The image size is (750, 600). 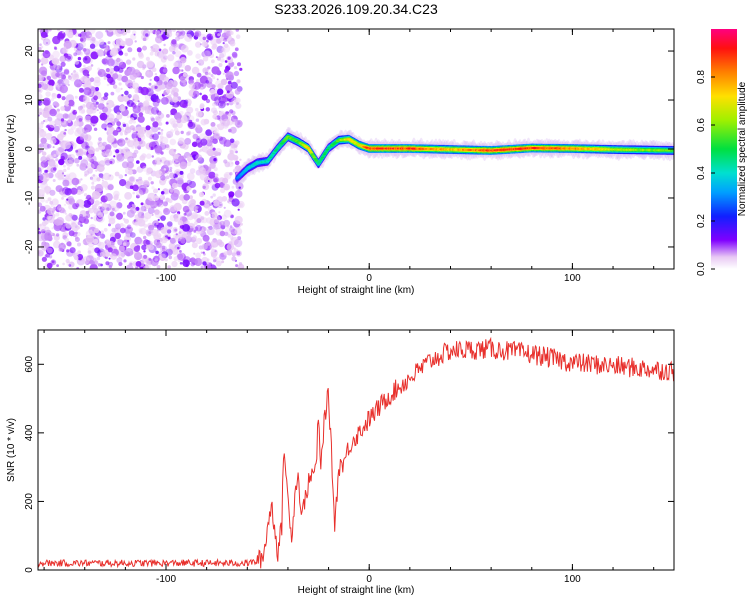 What do you see at coordinates (29, 51) in the screenshot?
I see `spectrogram-ytick-label: 20` at bounding box center [29, 51].